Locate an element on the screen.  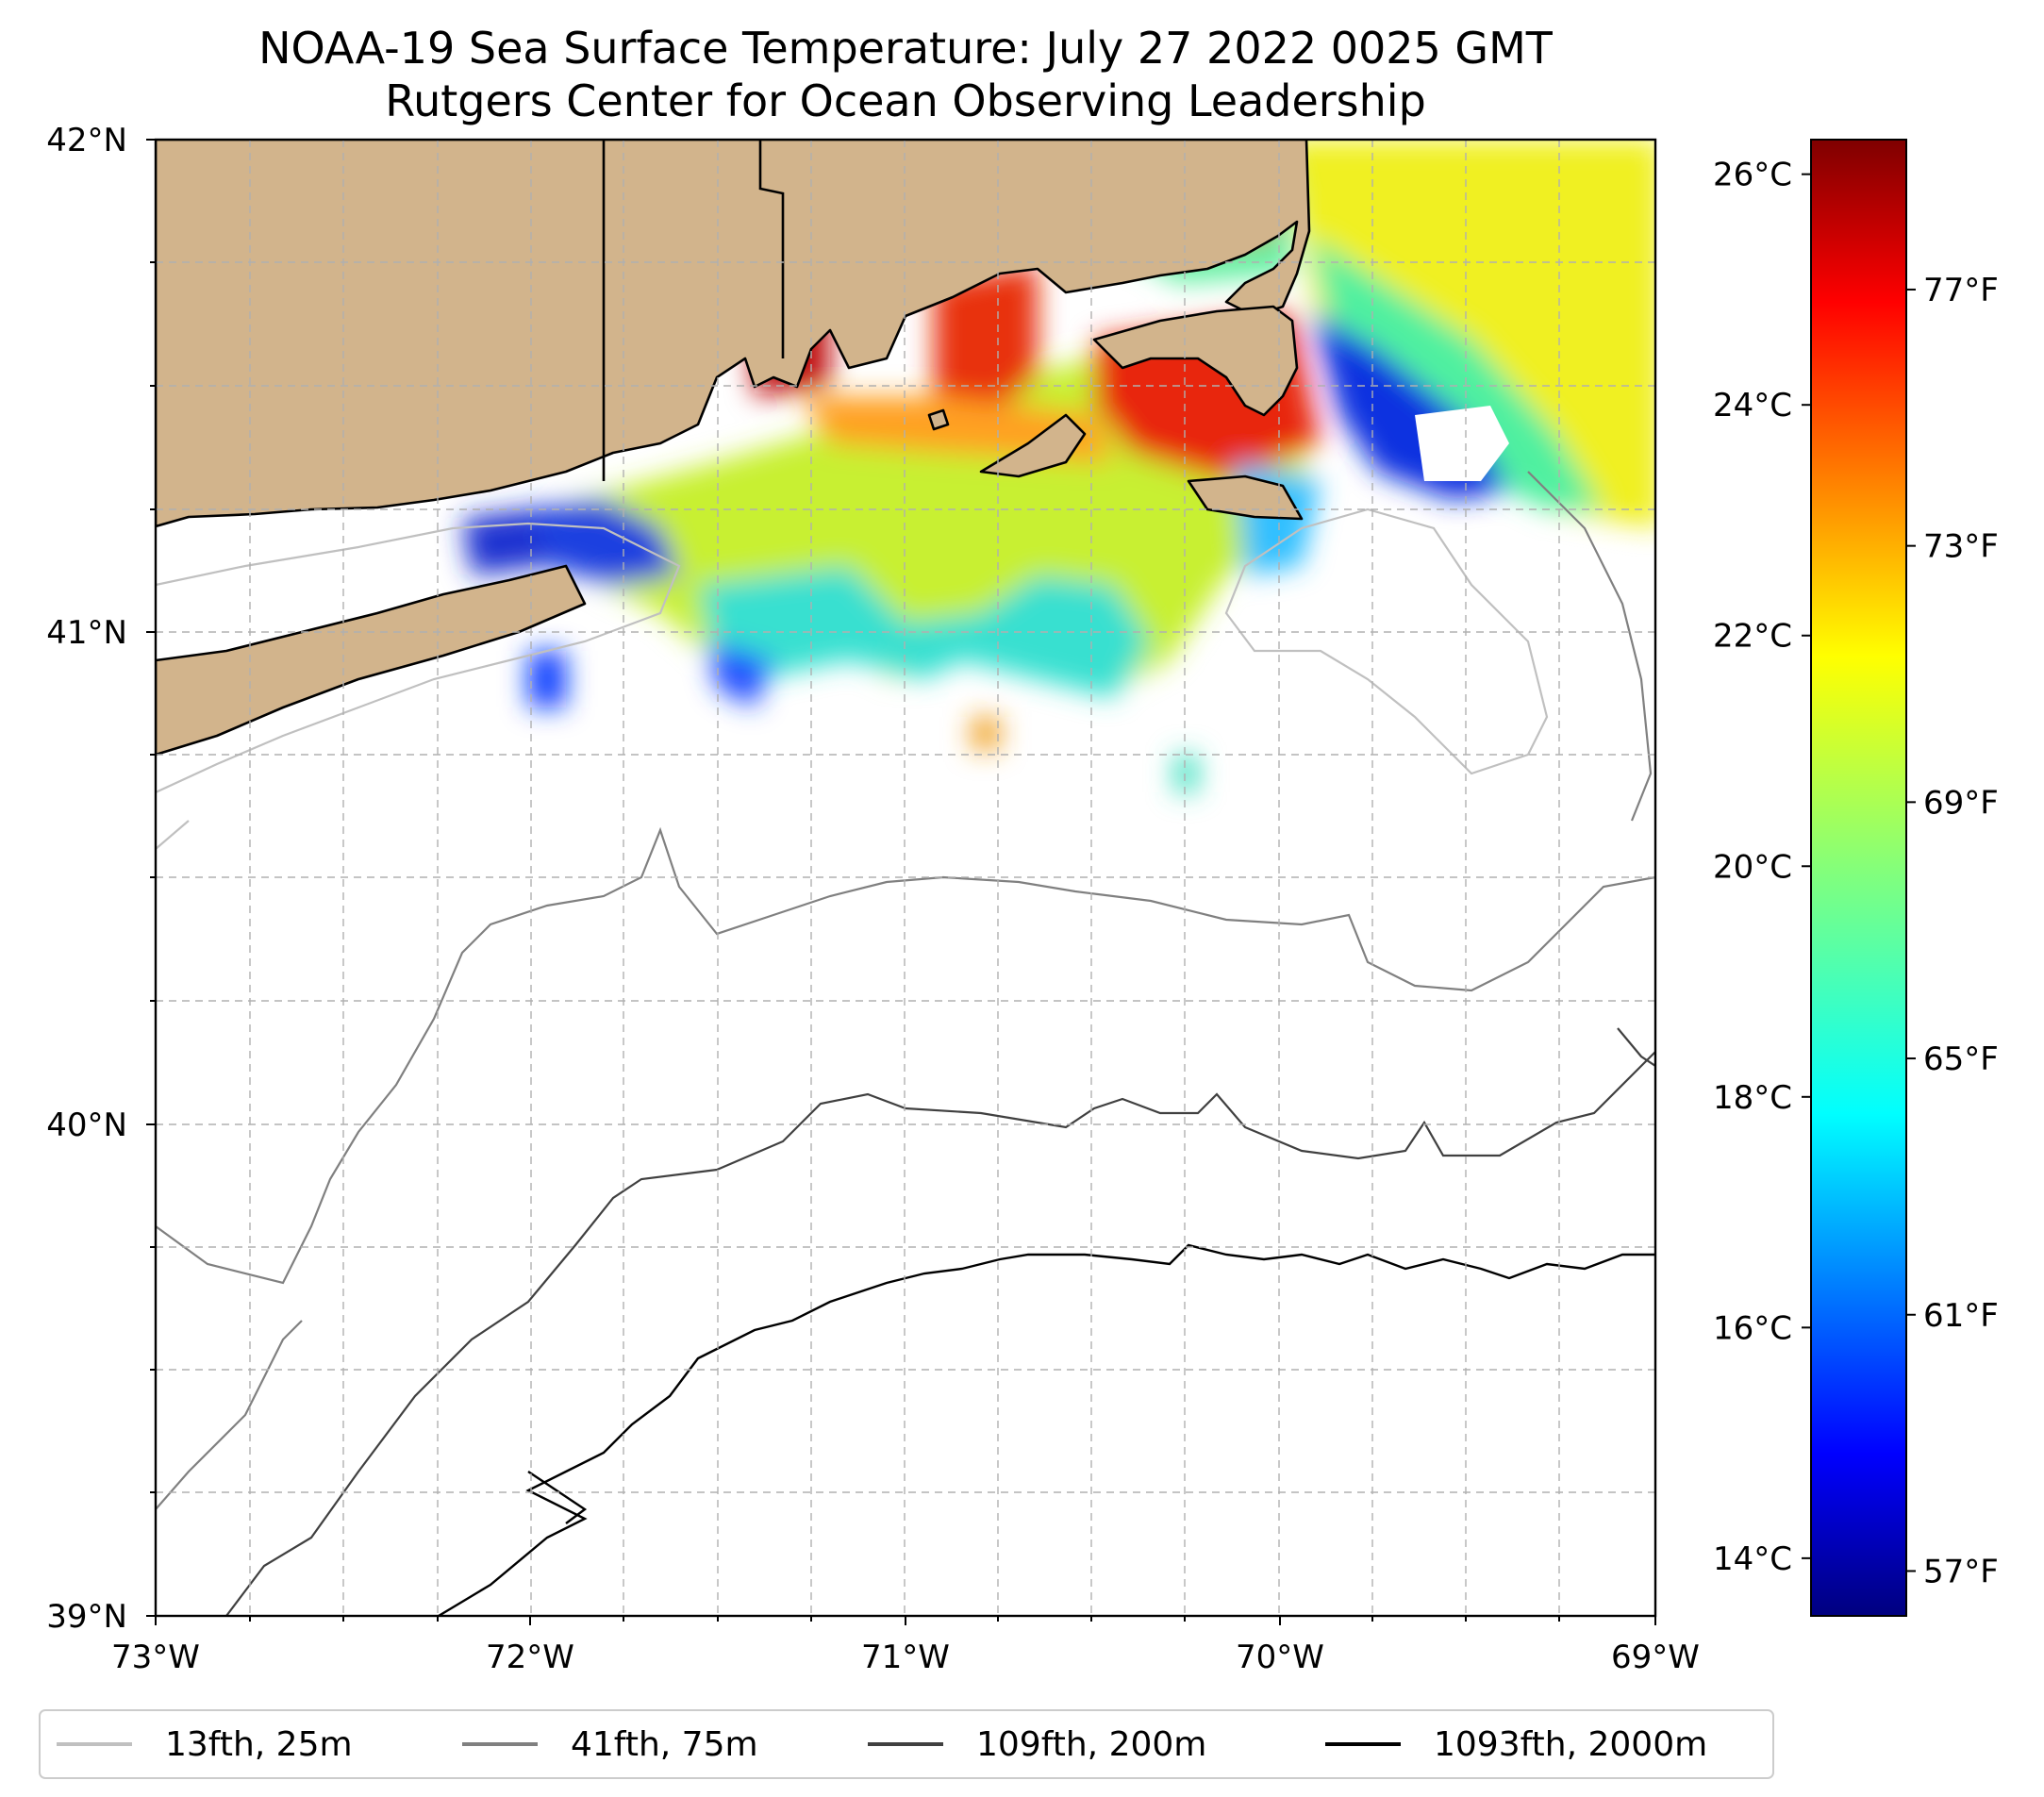
y-tick-label: 41°N is located at coordinates (87, 633).